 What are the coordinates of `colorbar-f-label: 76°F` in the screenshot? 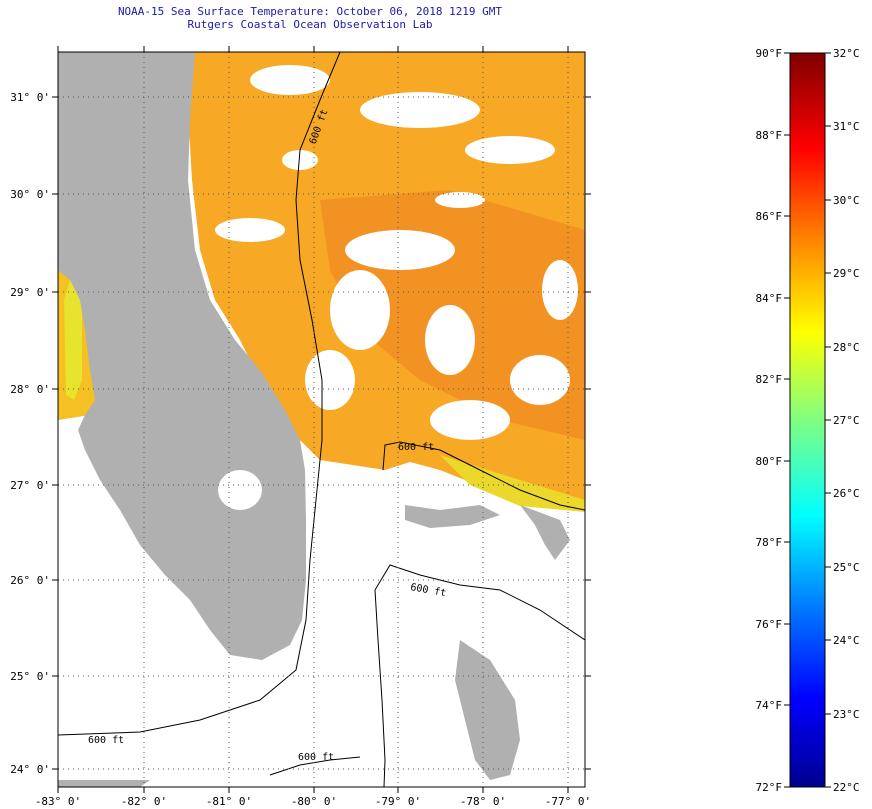 It's located at (769, 624).